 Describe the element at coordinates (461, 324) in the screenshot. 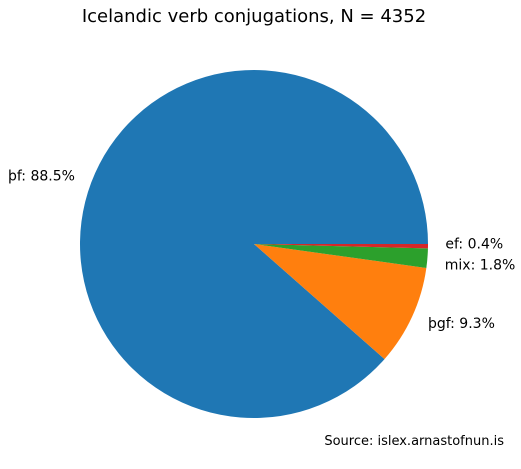

I see `pie-label-þgf: þgf: 9.3%` at that location.